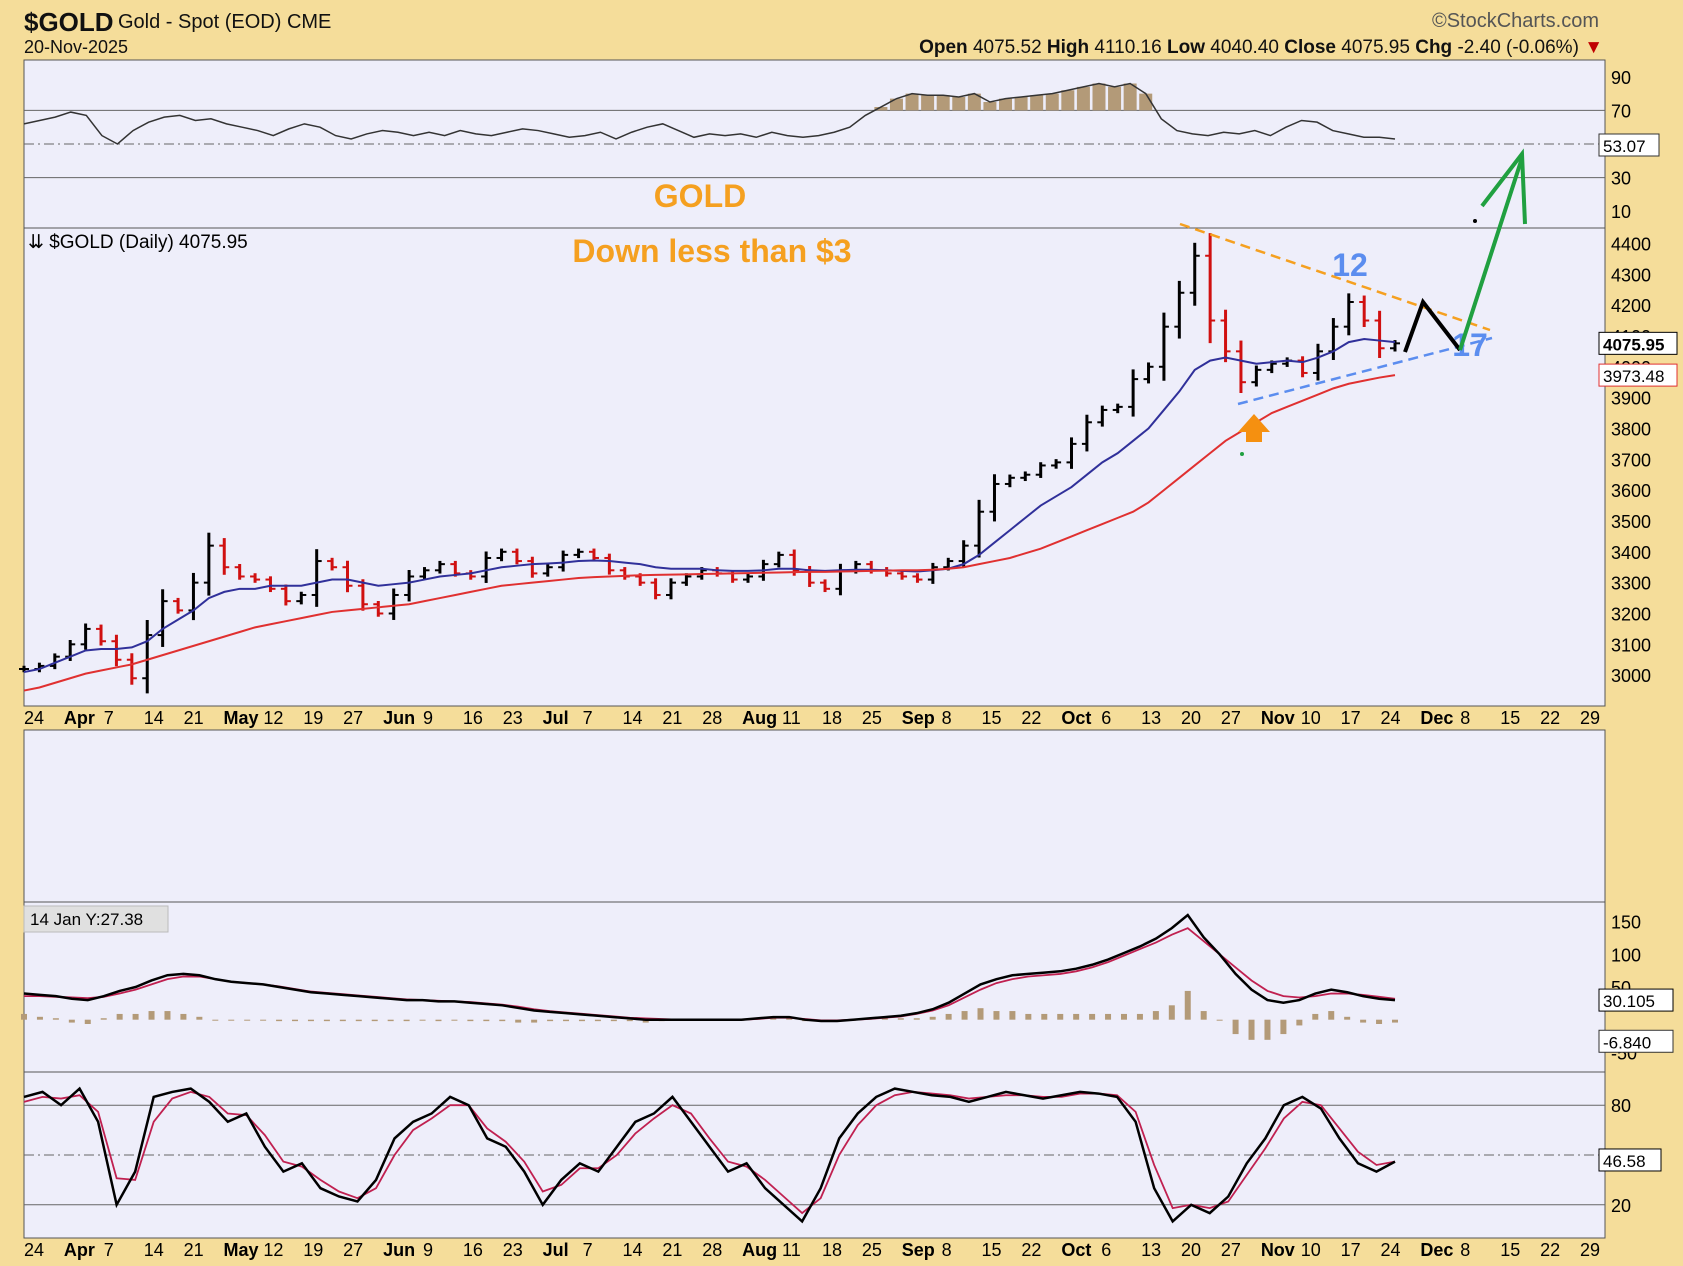 Image resolution: width=1683 pixels, height=1266 pixels. What do you see at coordinates (1626, 923) in the screenshot?
I see `macd-tick-150: 150` at bounding box center [1626, 923].